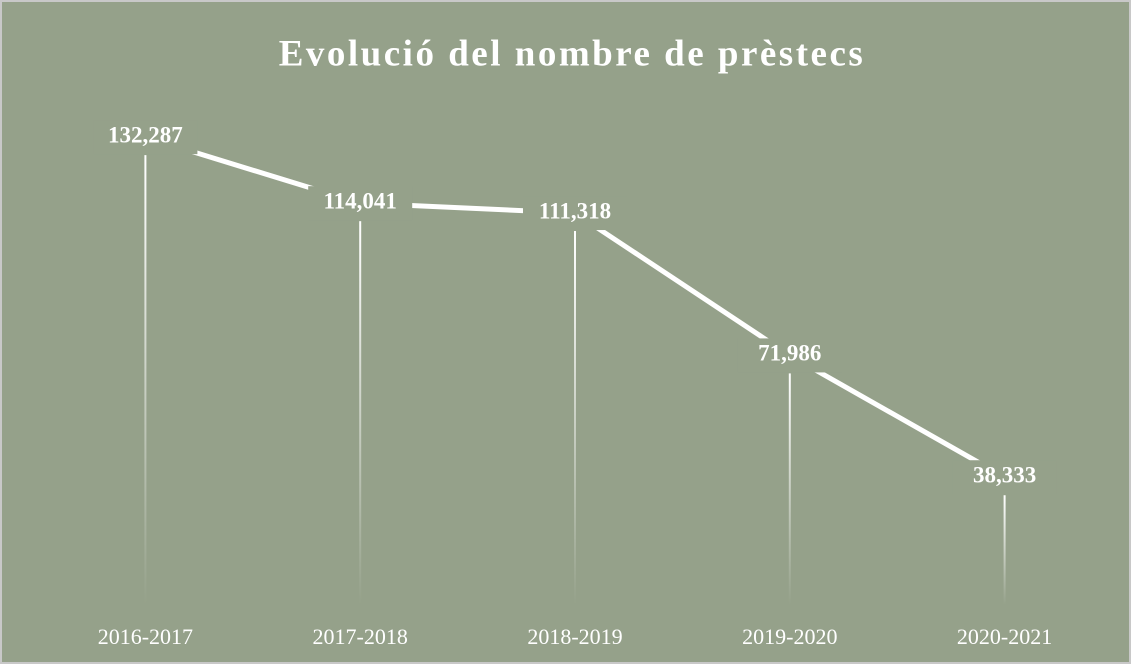  Describe the element at coordinates (360, 636) in the screenshot. I see `x-tick-label: 2017-2018` at that location.